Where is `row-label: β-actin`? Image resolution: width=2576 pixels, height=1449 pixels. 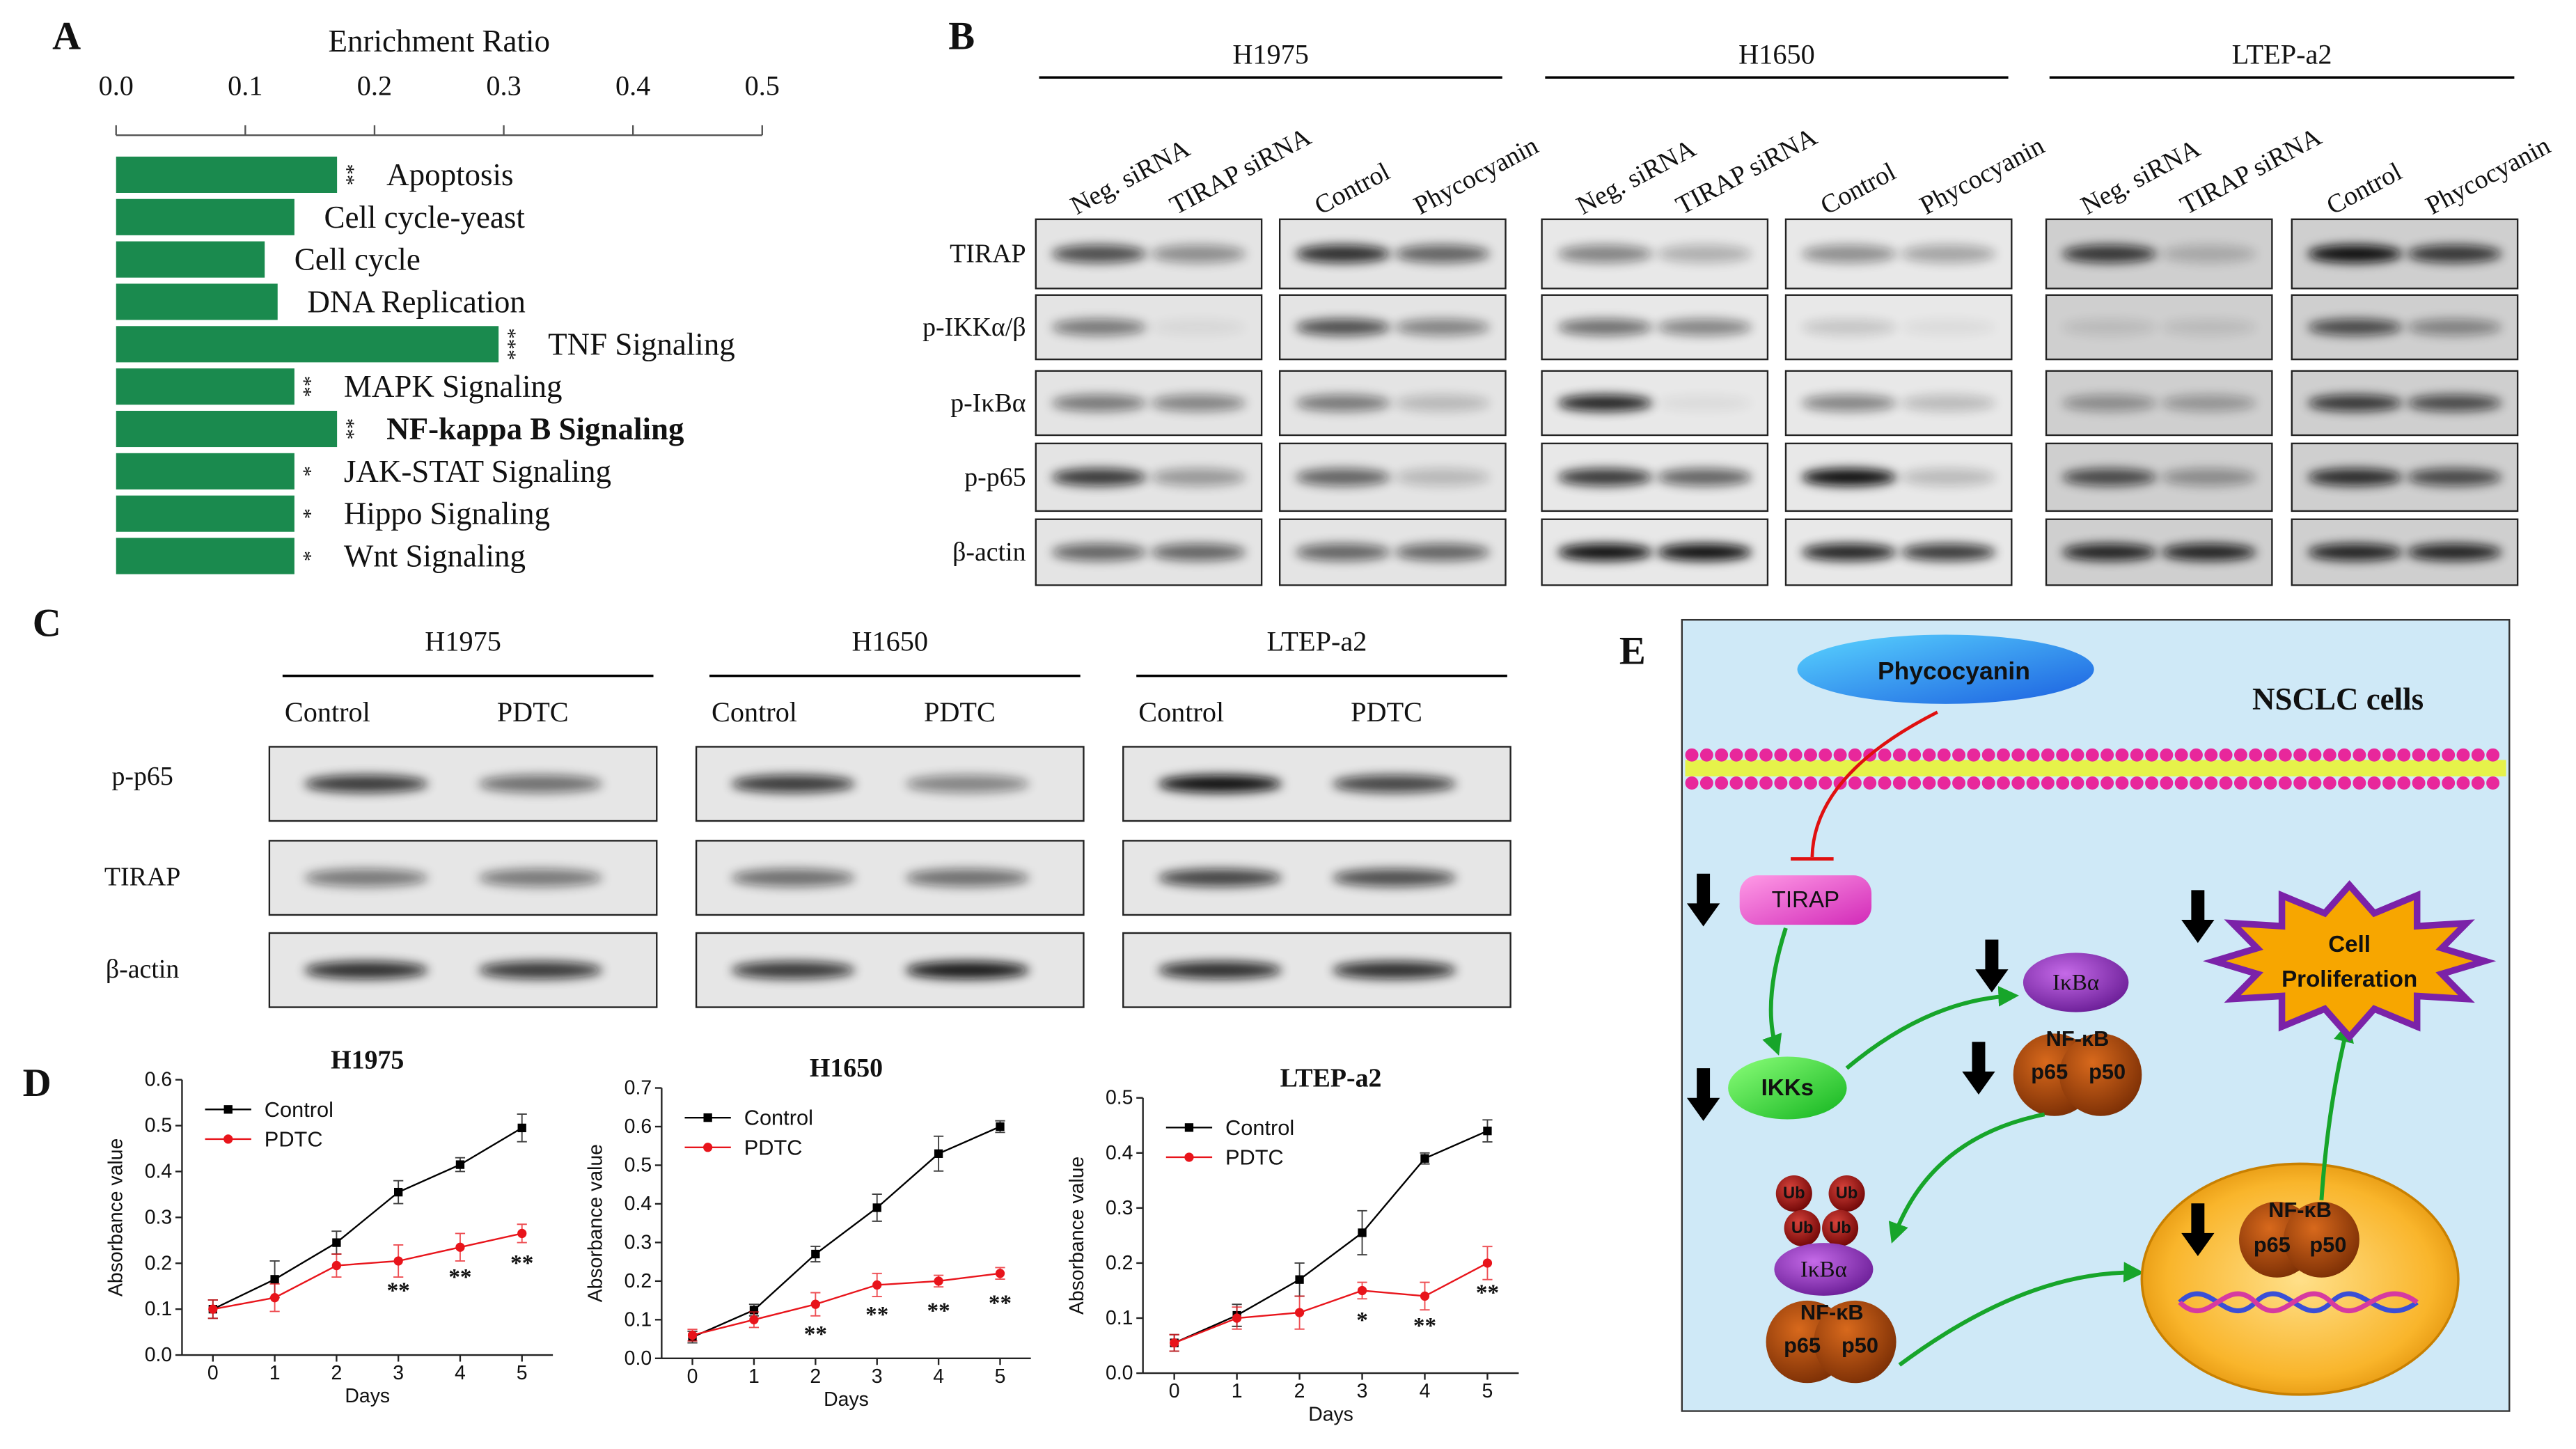 row-label: β-actin is located at coordinates (989, 552).